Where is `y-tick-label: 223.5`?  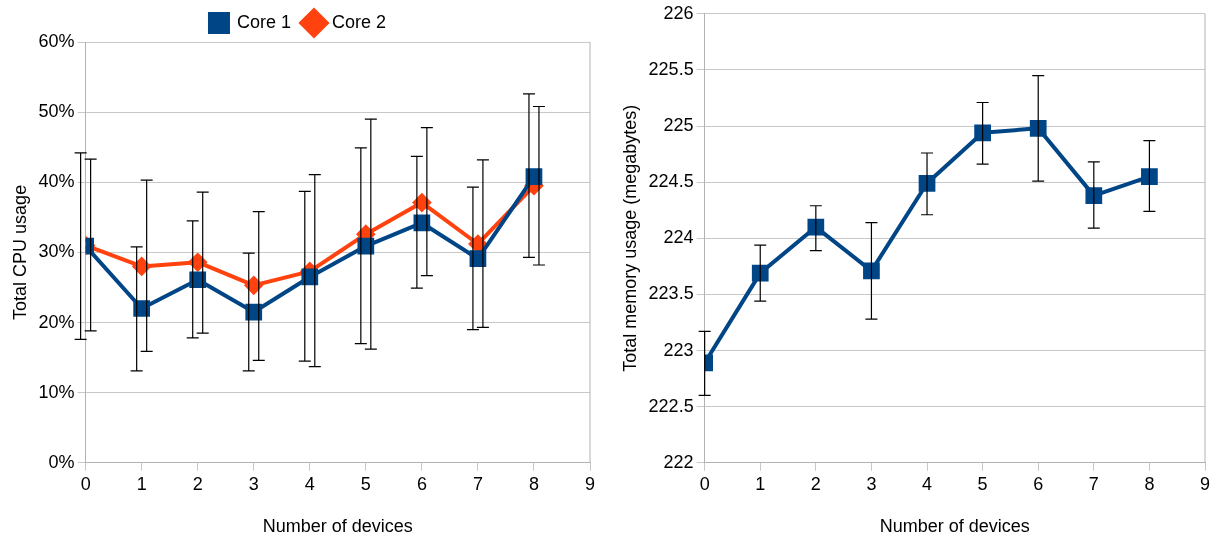 y-tick-label: 223.5 is located at coordinates (671, 293).